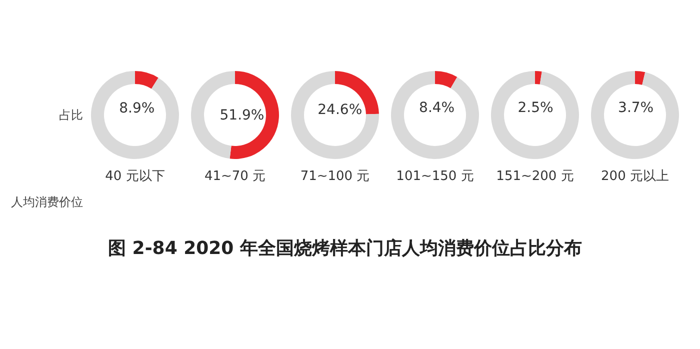 The width and height of the screenshot is (700, 349). I want to click on text: 人均消费价位, so click(47, 202).